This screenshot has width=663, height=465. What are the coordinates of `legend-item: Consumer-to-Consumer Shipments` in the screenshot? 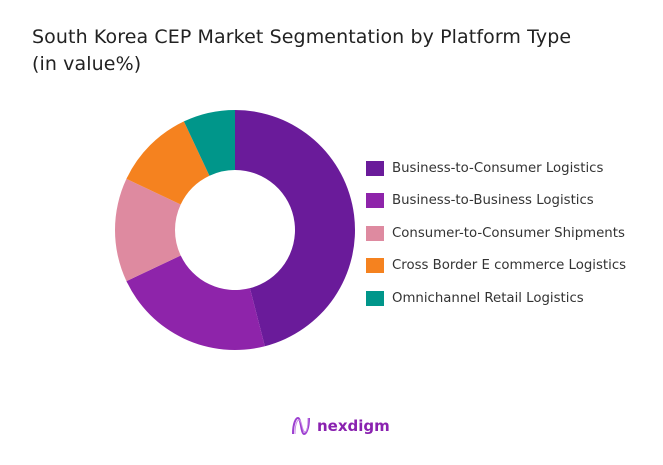 It's located at (496, 233).